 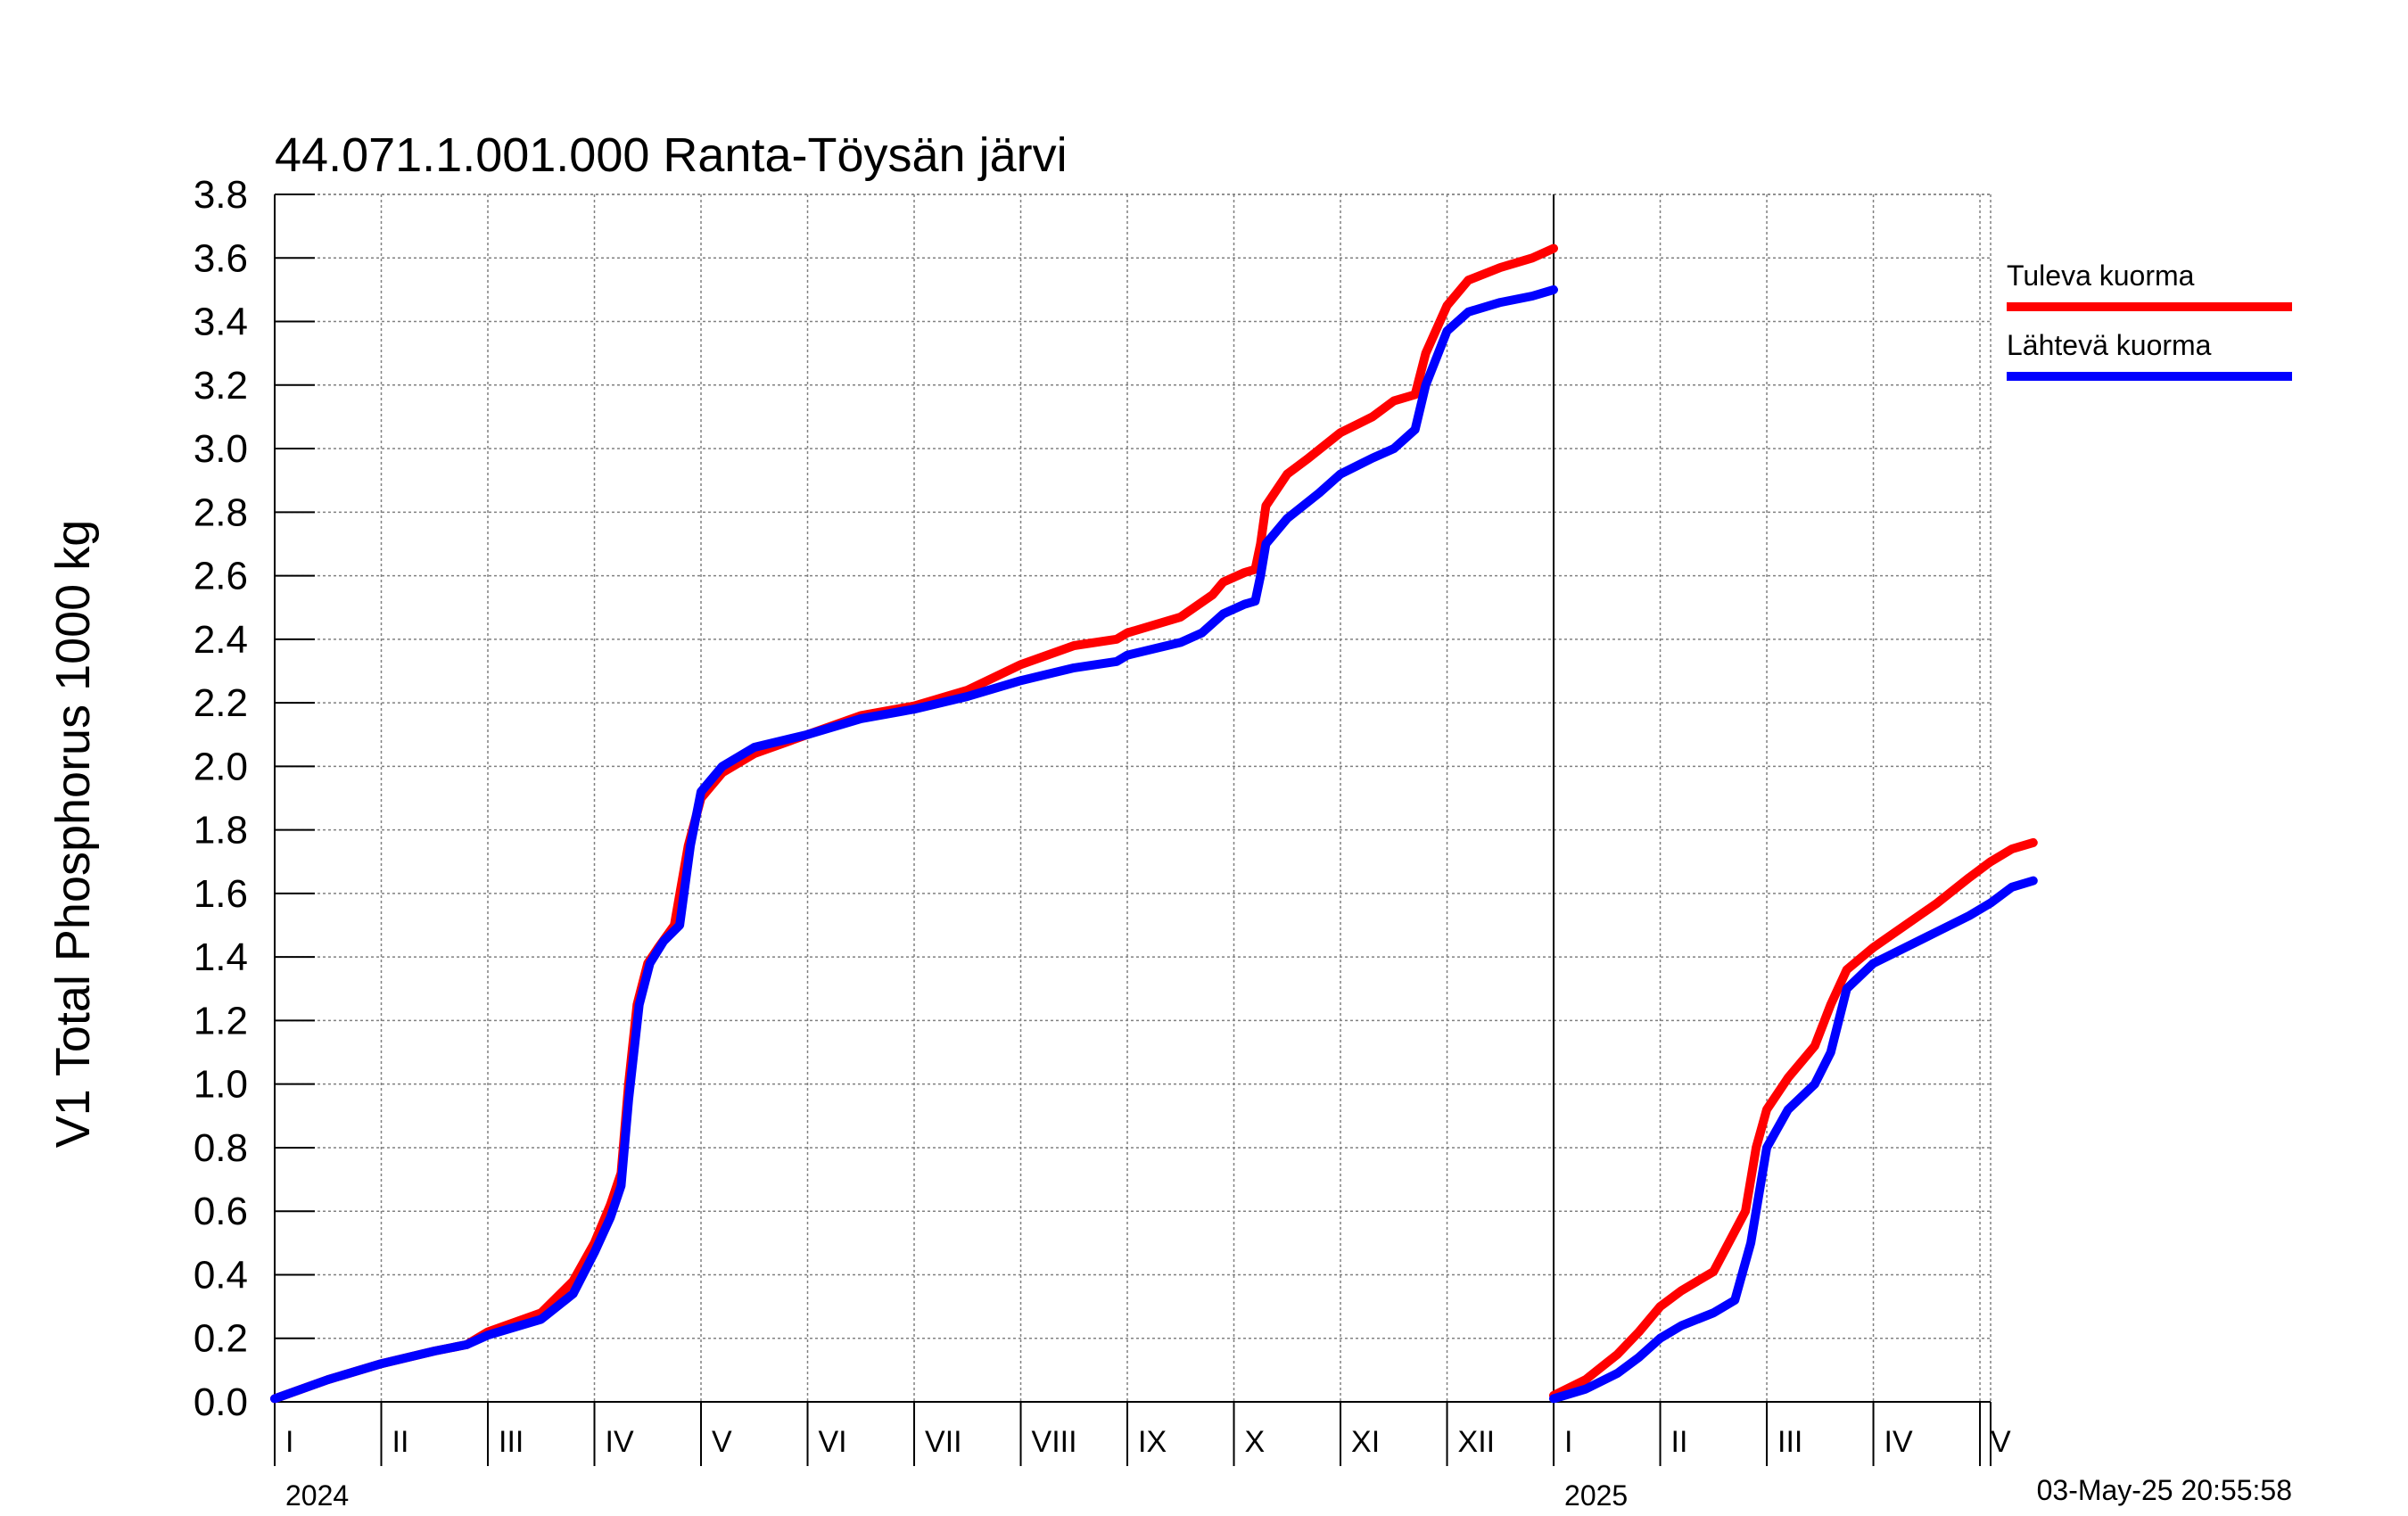 I want to click on legend: Tuleva kuorma Lähtevä kuorma, so click(x=2149, y=320).